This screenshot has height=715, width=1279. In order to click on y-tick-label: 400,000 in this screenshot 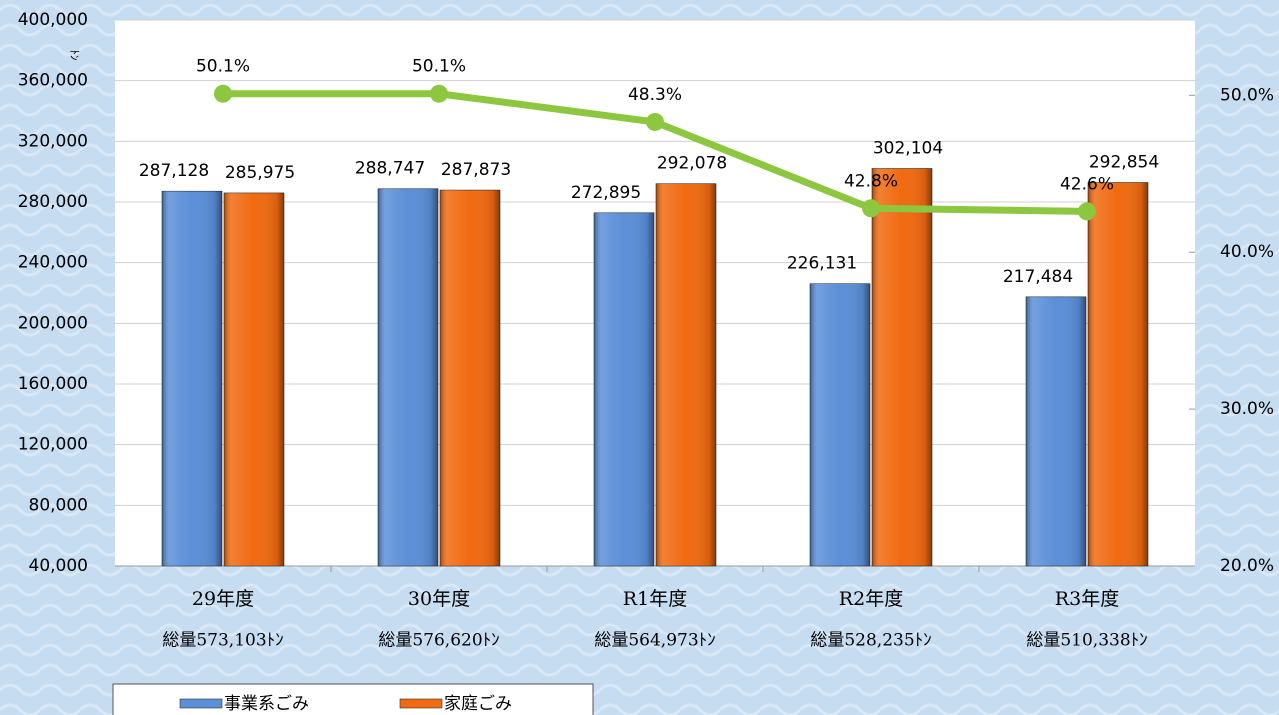, I will do `click(53, 20)`.